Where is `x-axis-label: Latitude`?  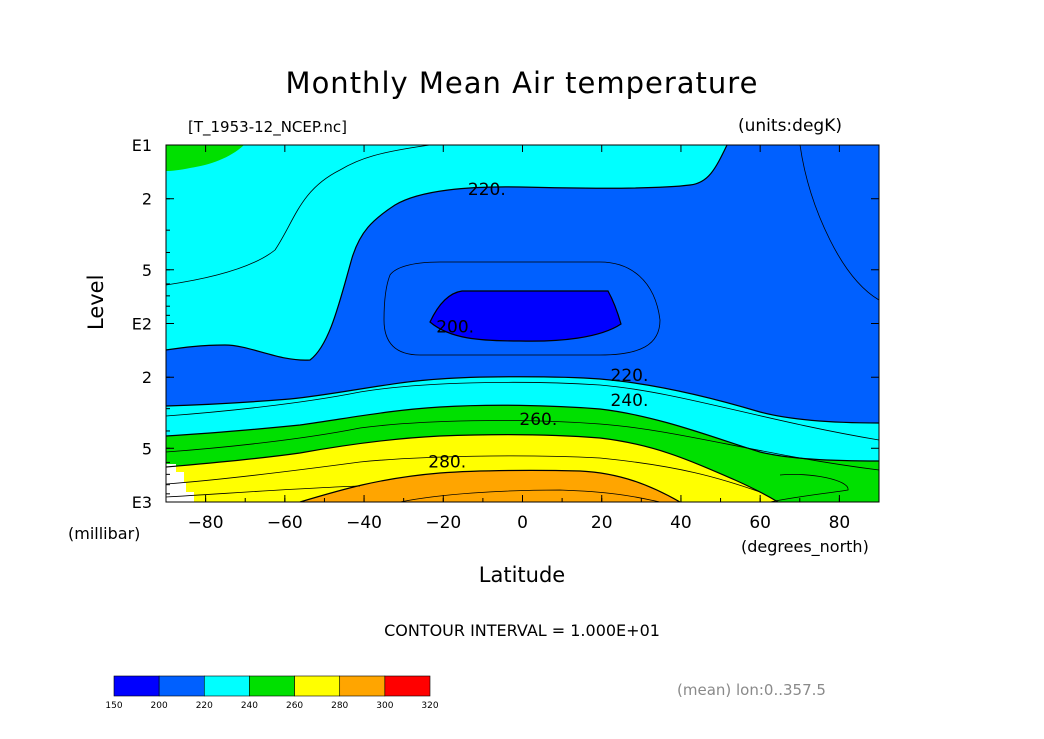
x-axis-label: Latitude is located at coordinates (522, 575).